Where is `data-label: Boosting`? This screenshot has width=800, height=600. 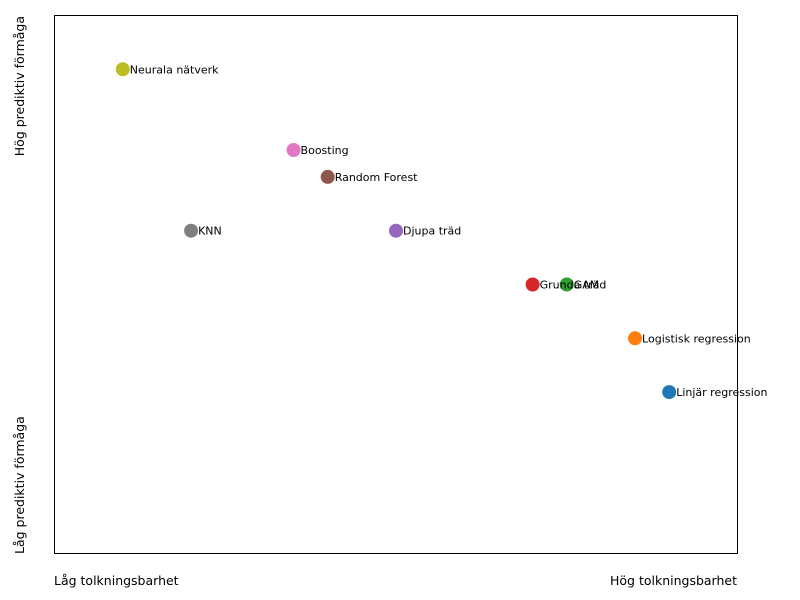
data-label: Boosting is located at coordinates (325, 150).